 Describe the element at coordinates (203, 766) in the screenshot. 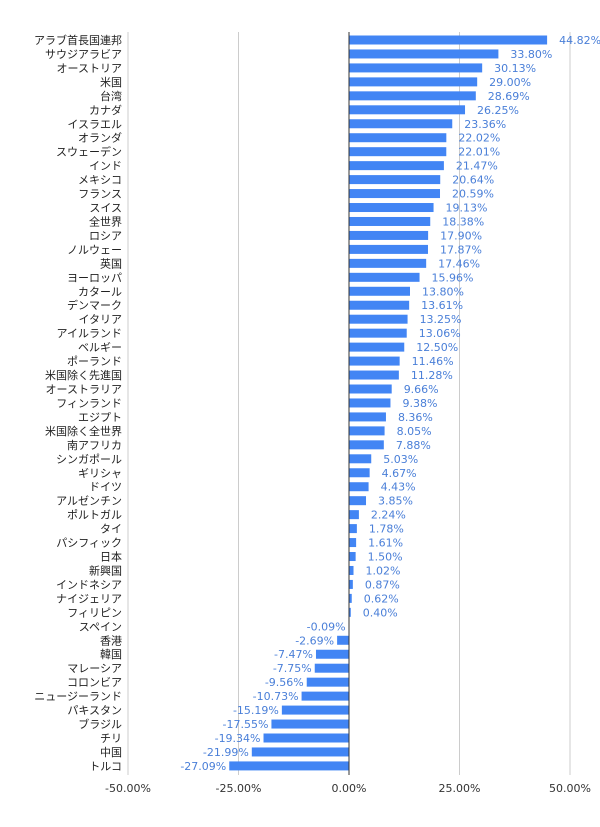

I see `value-label: -27.09%` at that location.